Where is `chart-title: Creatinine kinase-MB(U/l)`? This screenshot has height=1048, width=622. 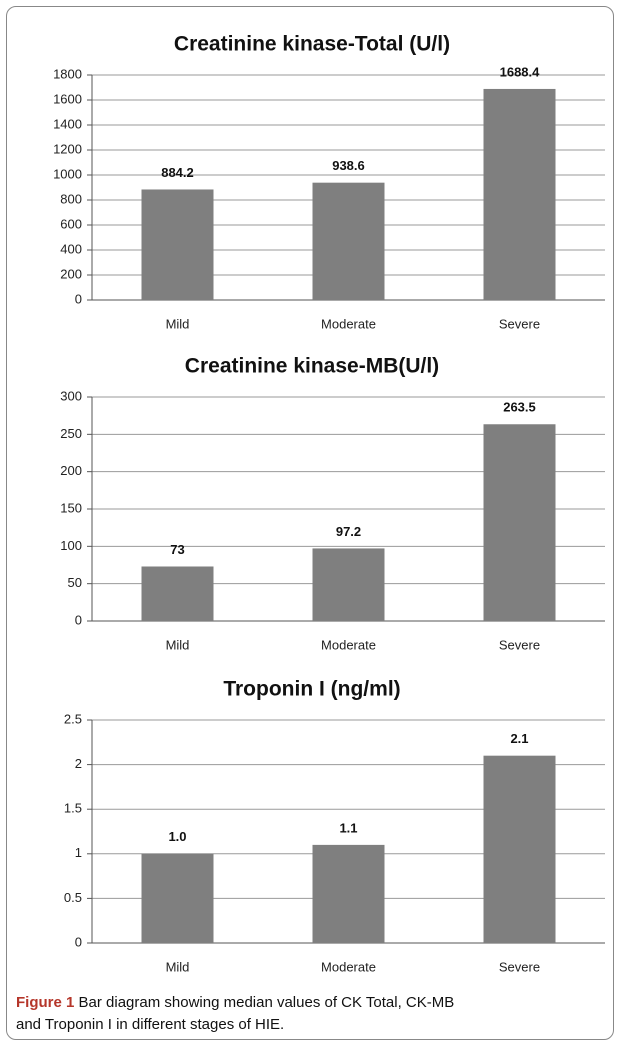
chart-title: Creatinine kinase-MB(U/l) is located at coordinates (312, 366).